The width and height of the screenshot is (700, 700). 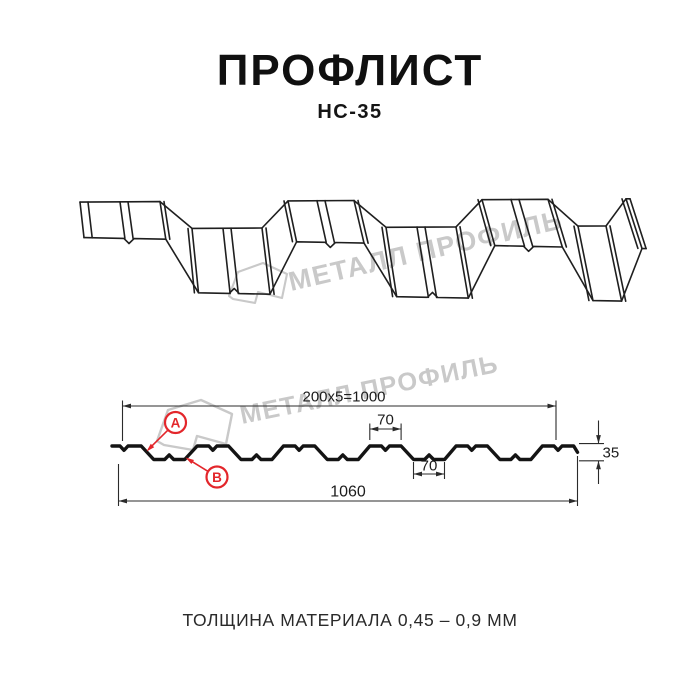 I want to click on dim-profile-height: 35, so click(x=611, y=453).